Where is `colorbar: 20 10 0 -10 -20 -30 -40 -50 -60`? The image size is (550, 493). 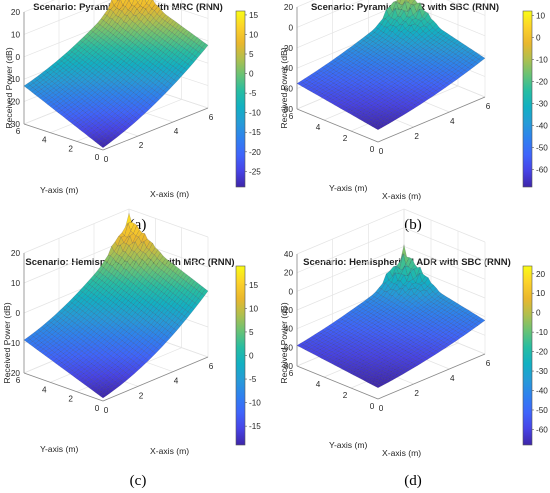 colorbar: 20 10 0 -10 -20 -30 -40 -50 -60 is located at coordinates (535, 355).